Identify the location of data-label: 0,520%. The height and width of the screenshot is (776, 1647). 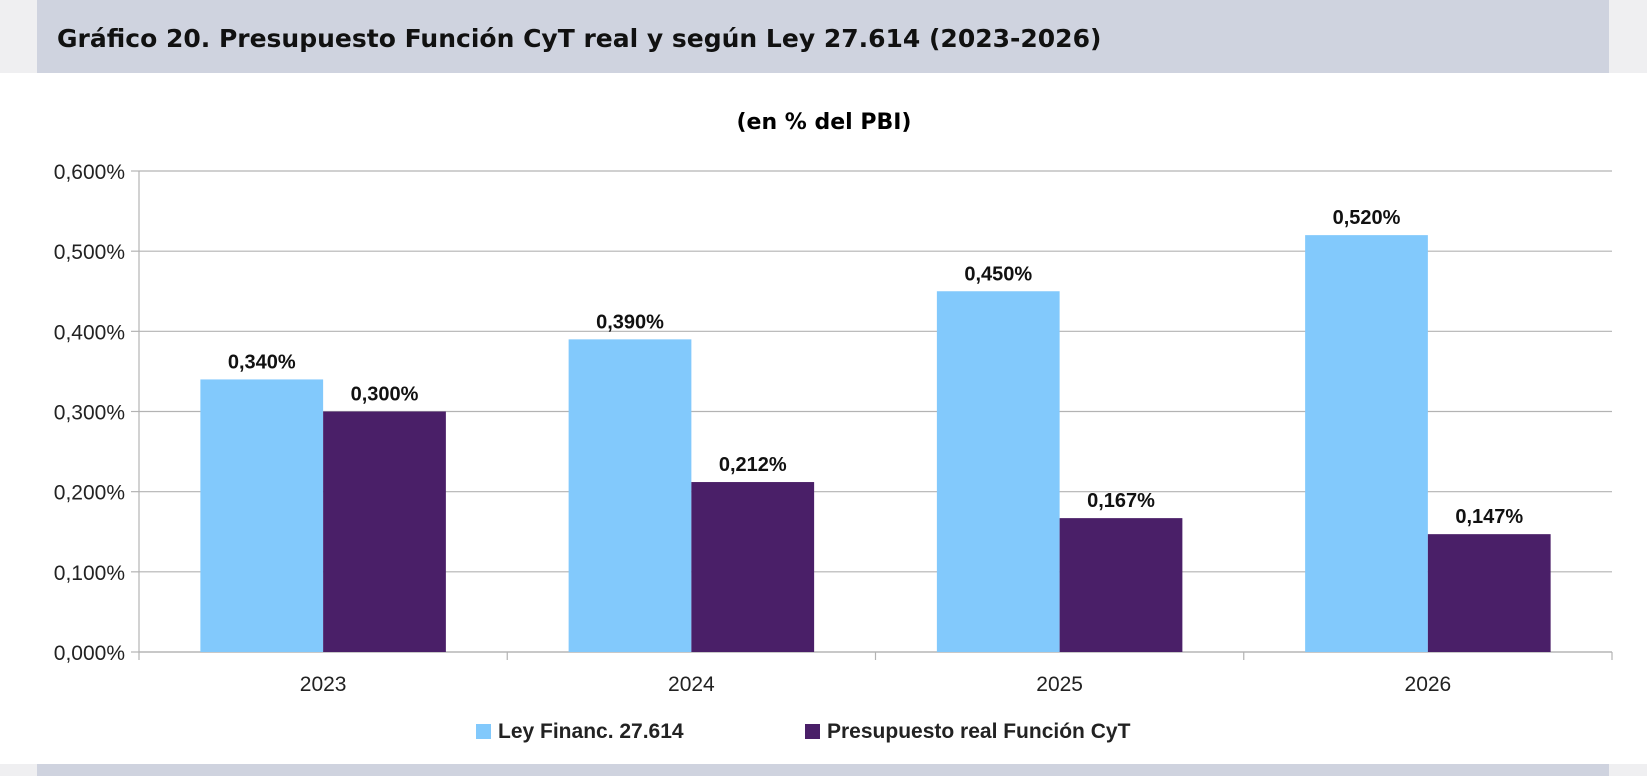
(1367, 218).